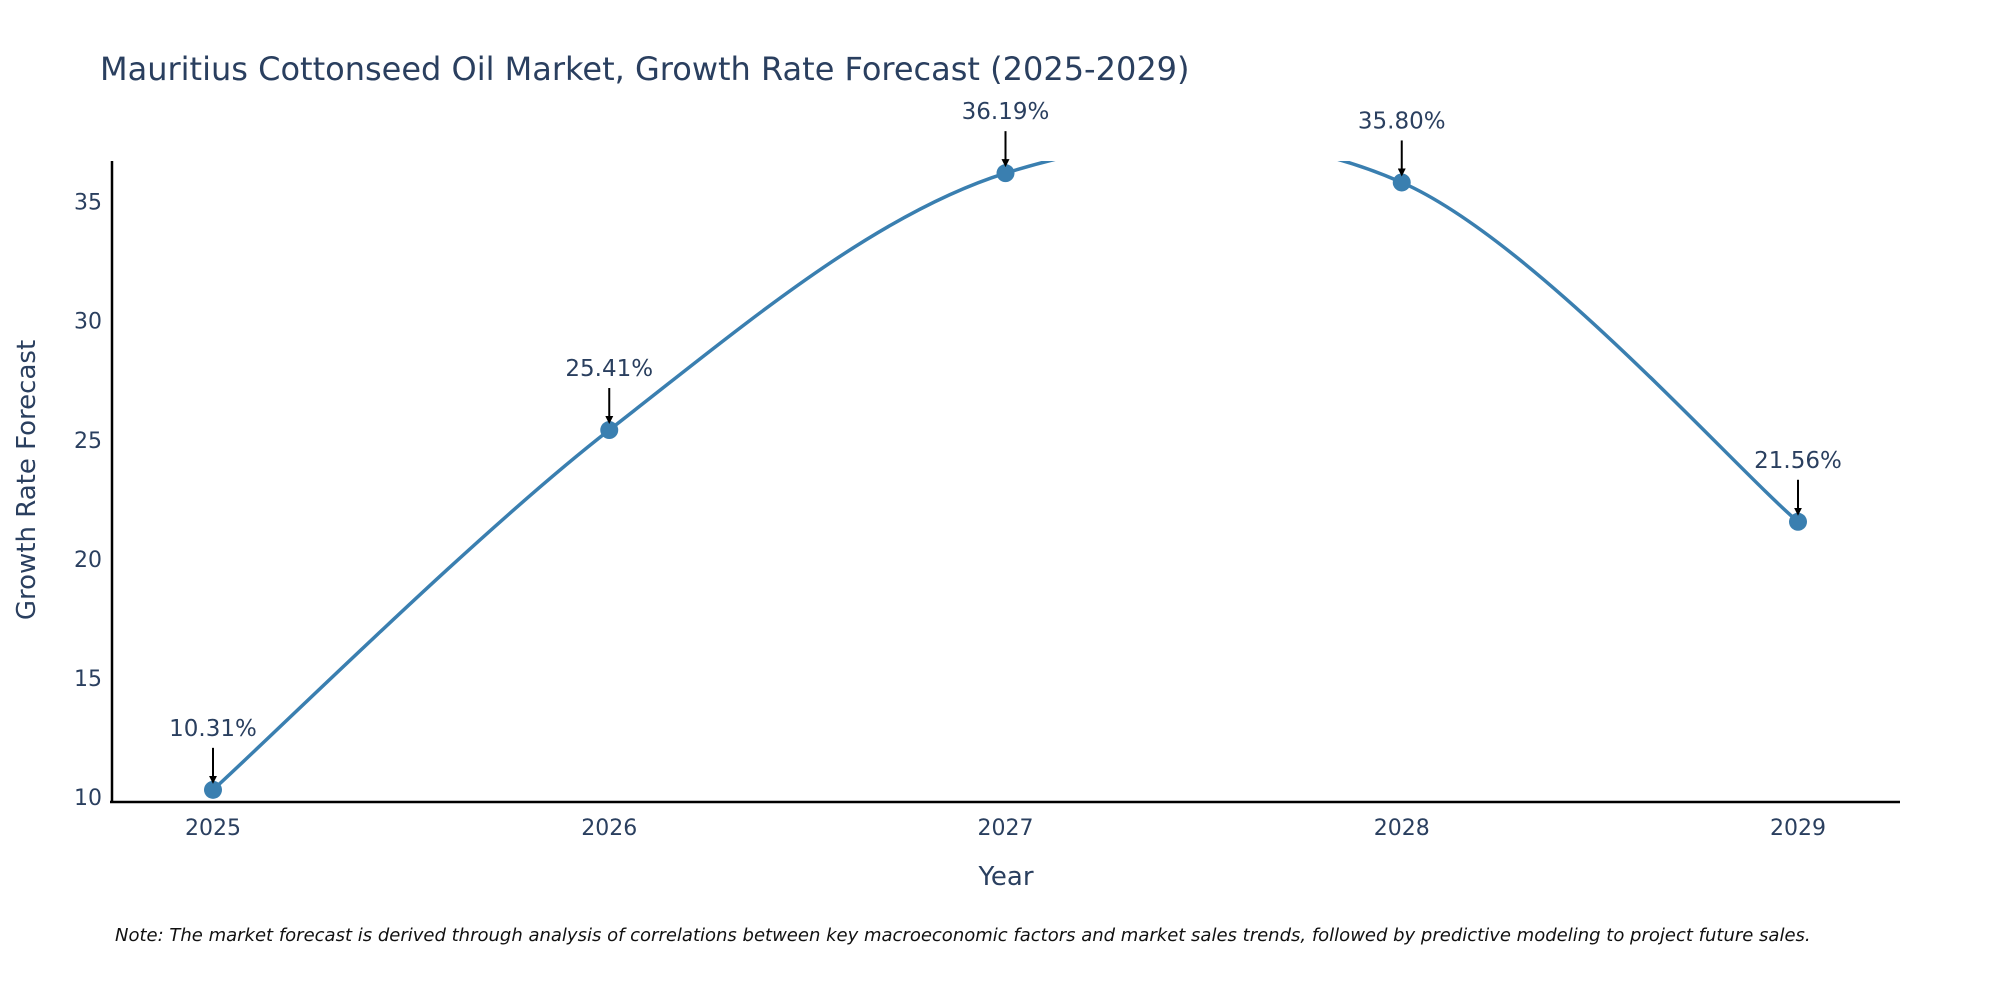 This screenshot has height=1000, width=2000. I want to click on y-tick-label: 15, so click(88, 679).